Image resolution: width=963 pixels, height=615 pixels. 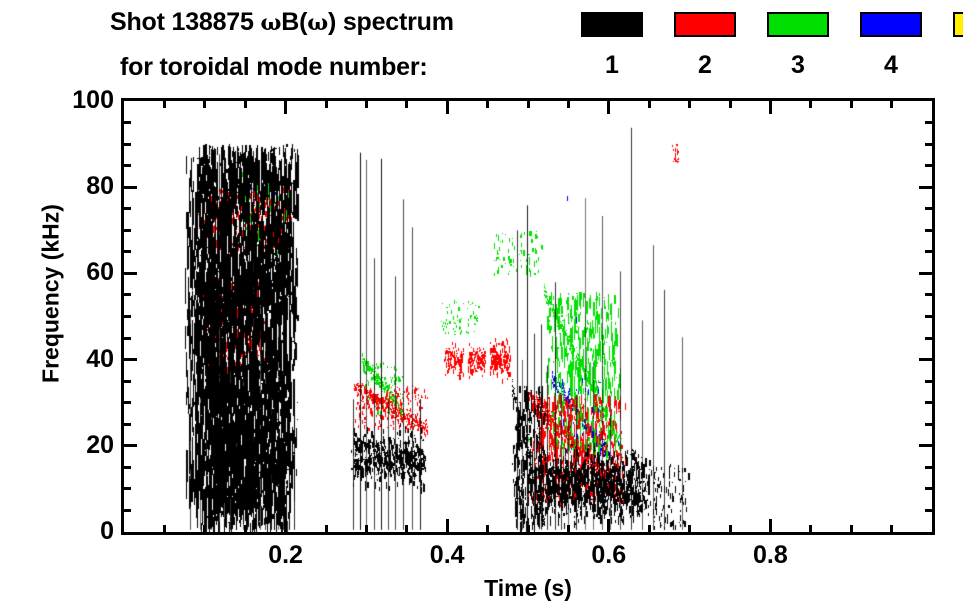 I want to click on legend-label-2: 2, so click(x=705, y=65).